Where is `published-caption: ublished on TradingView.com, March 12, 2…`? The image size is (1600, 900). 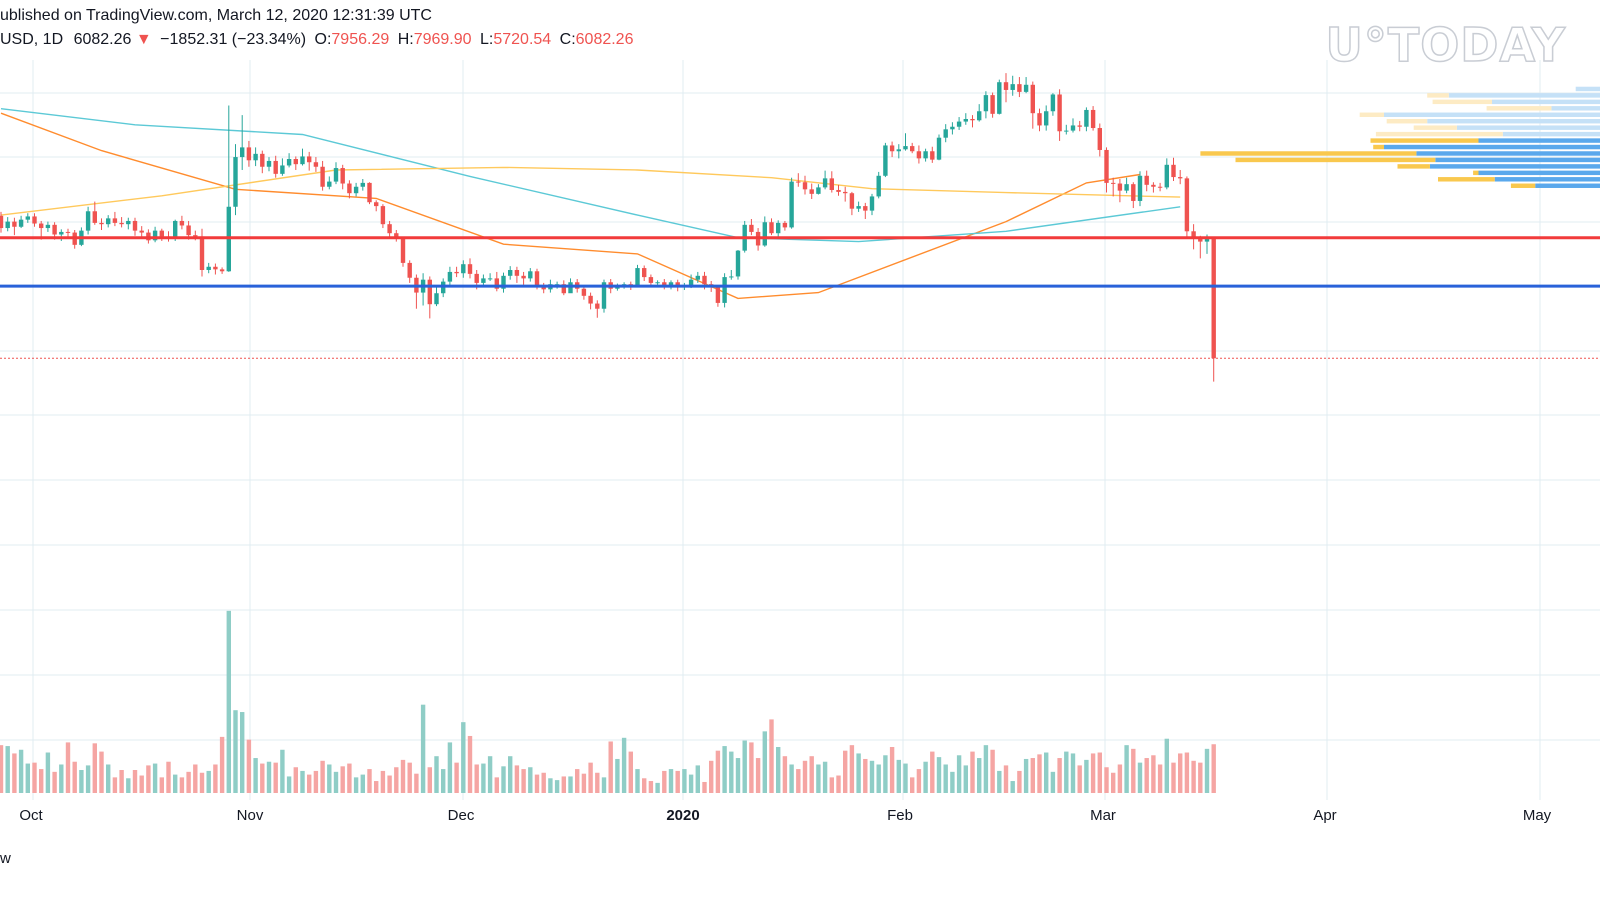 published-caption: ublished on TradingView.com, March 12, 2… is located at coordinates (216, 15).